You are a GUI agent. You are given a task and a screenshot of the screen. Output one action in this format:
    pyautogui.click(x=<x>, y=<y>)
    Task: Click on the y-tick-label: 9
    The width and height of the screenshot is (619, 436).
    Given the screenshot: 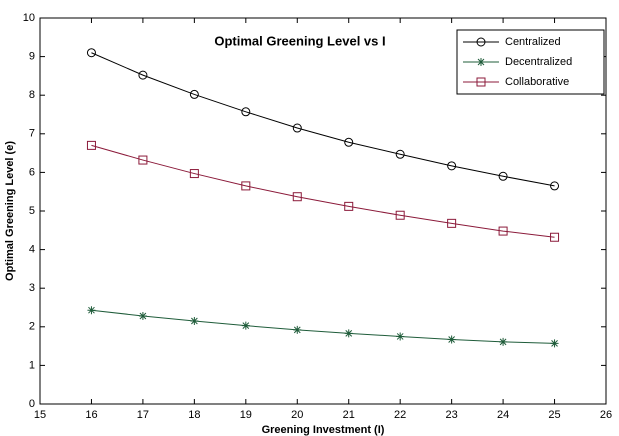 What is the action you would take?
    pyautogui.click(x=32, y=57)
    